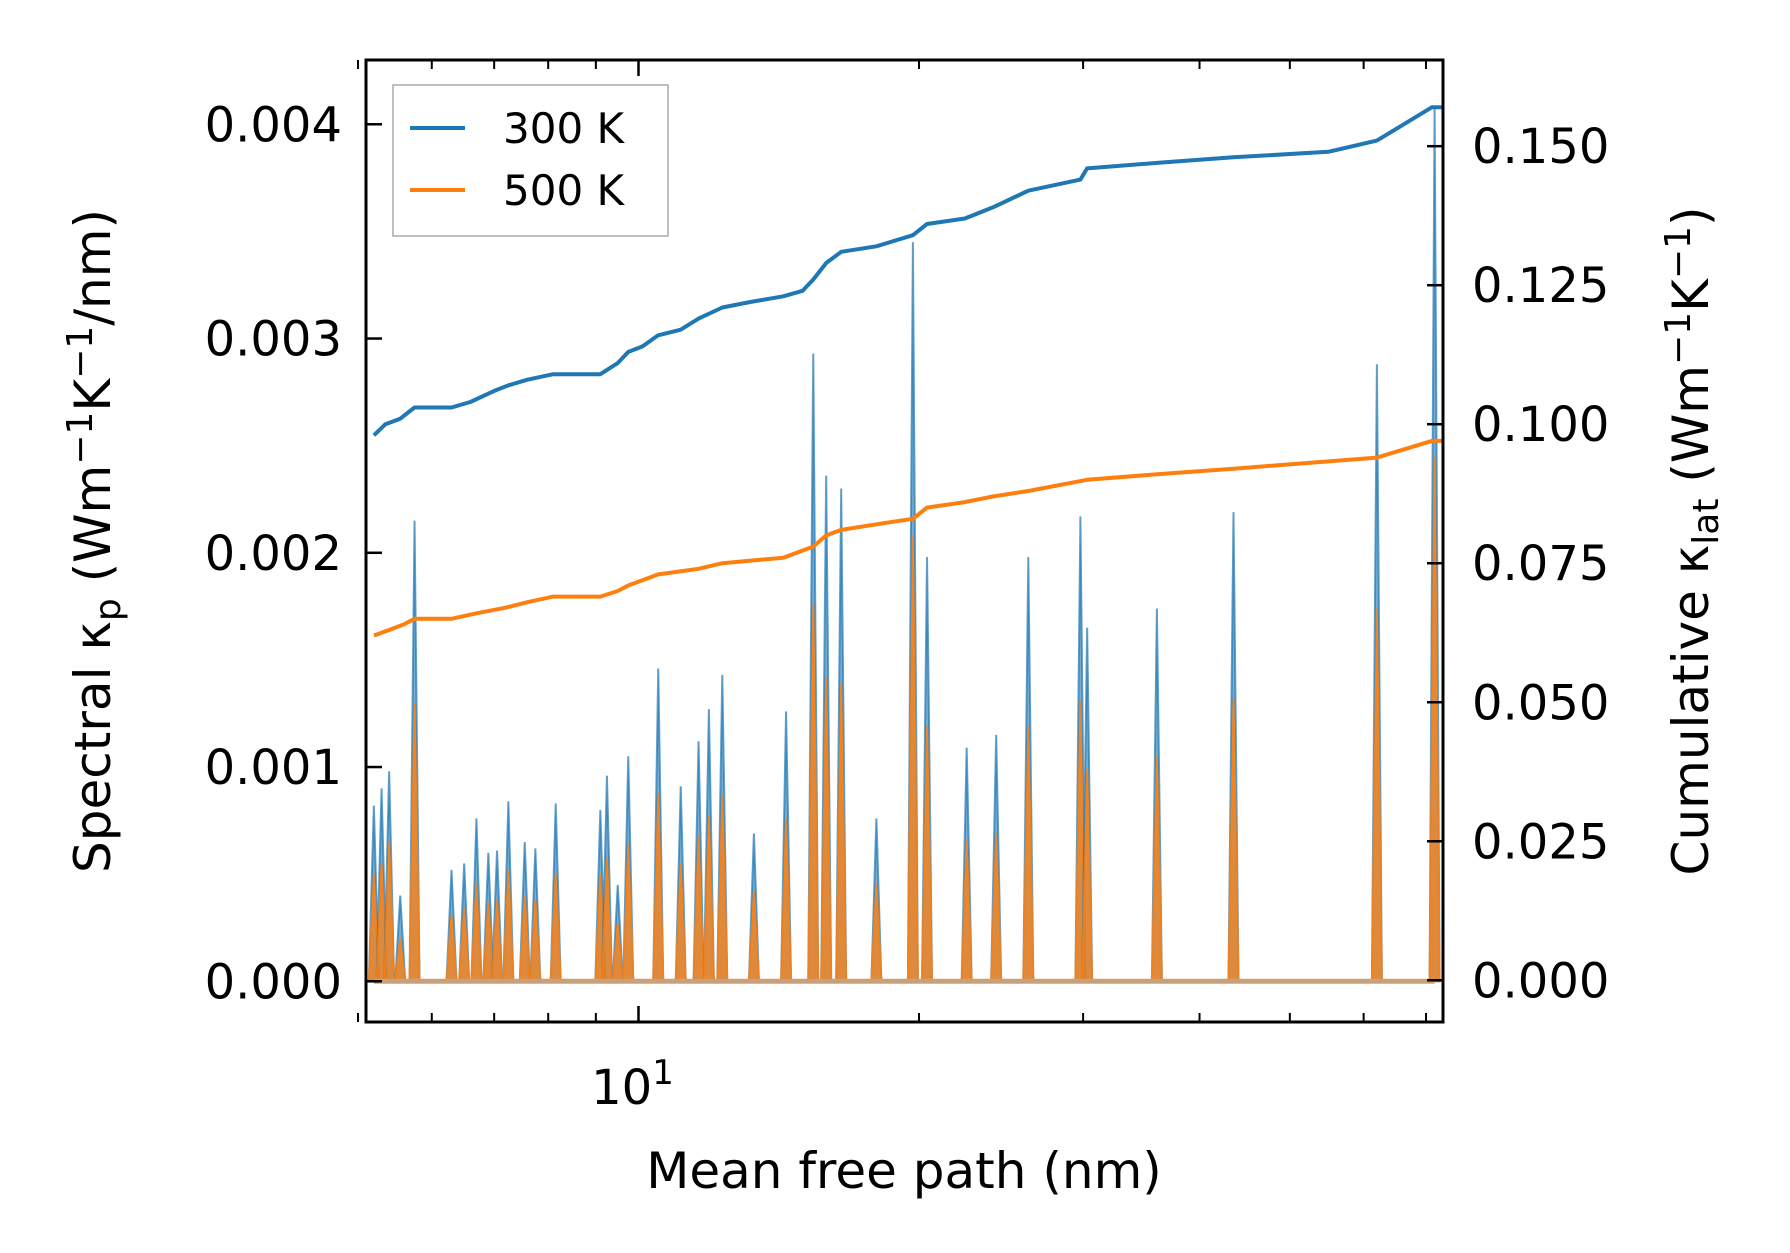 The height and width of the screenshot is (1253, 1790). I want to click on y-right-label-sup2: −1, so click(1678, 252).